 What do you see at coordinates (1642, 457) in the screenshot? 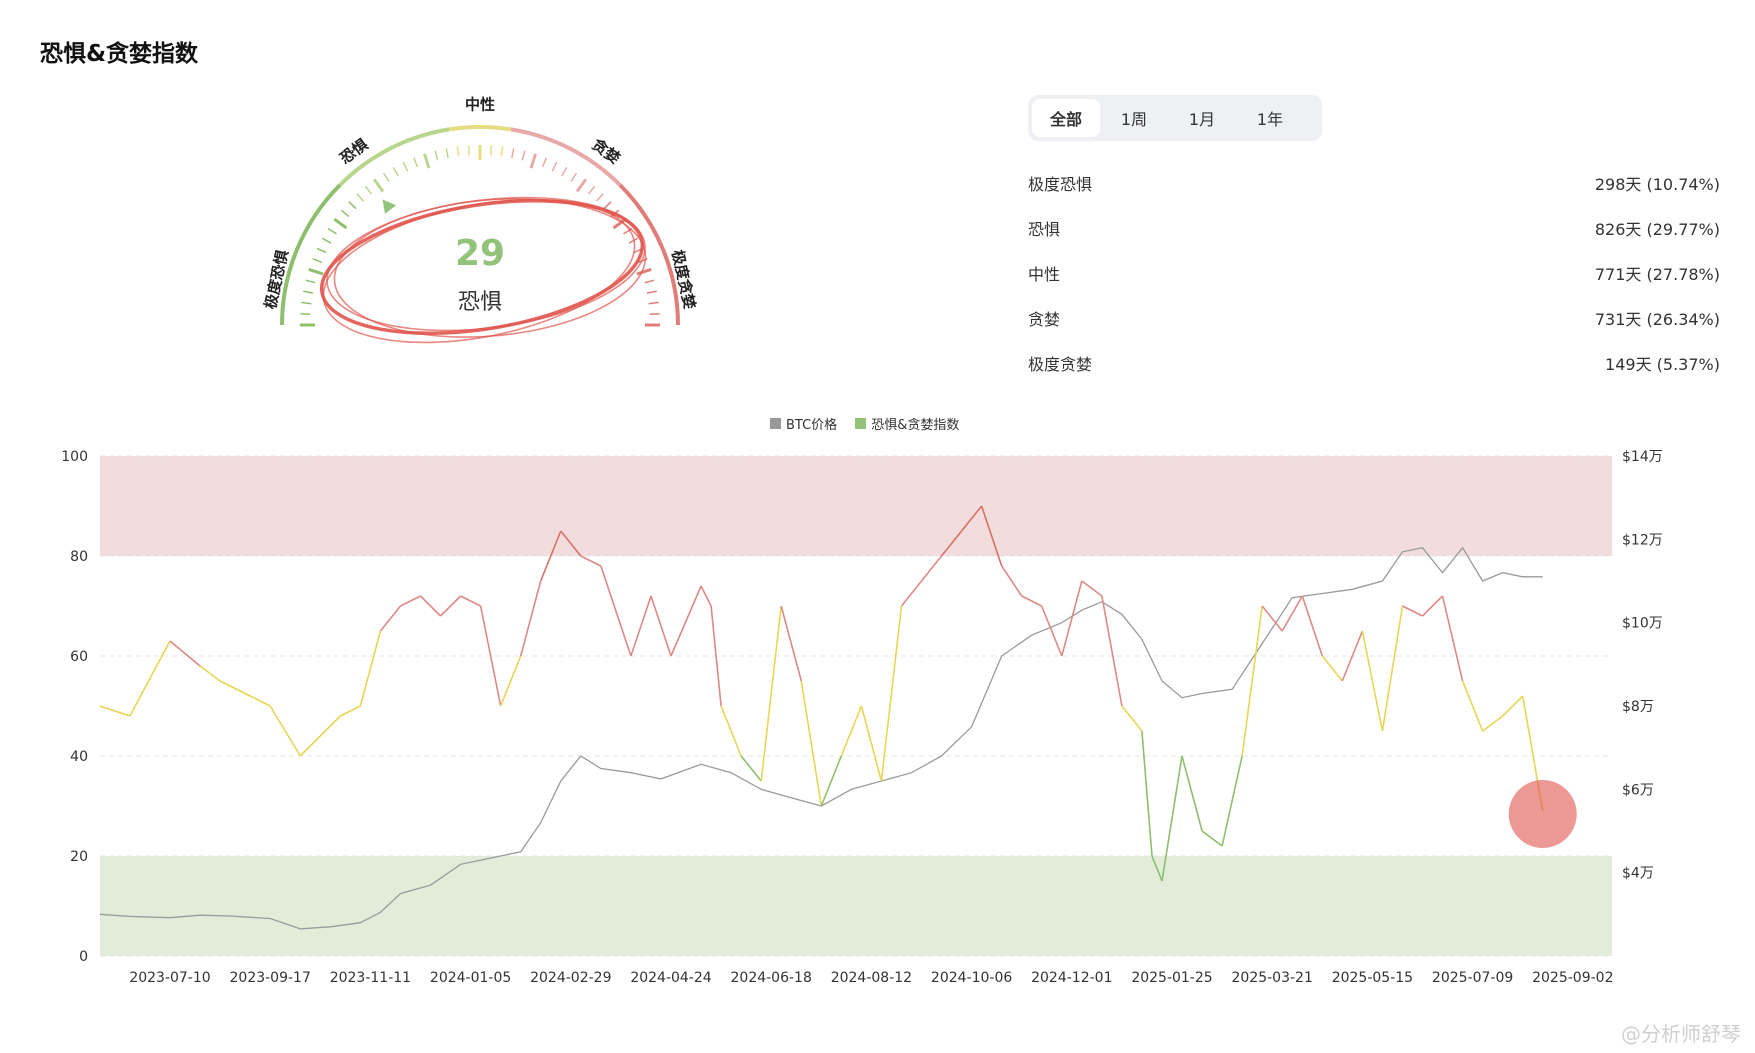
I see `y-right-tick-label: $14万` at bounding box center [1642, 457].